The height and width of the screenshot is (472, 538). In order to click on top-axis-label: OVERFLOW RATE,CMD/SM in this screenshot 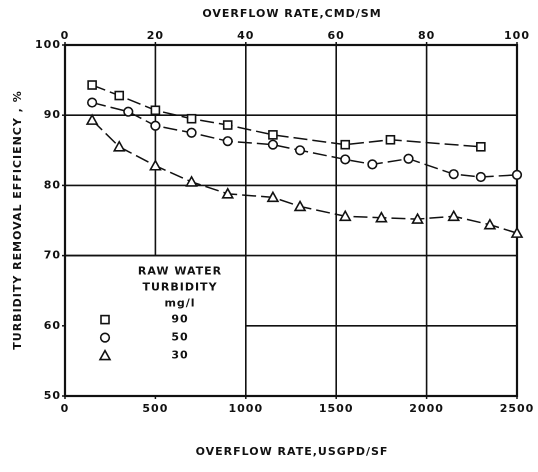, I will do `click(291, 13)`.